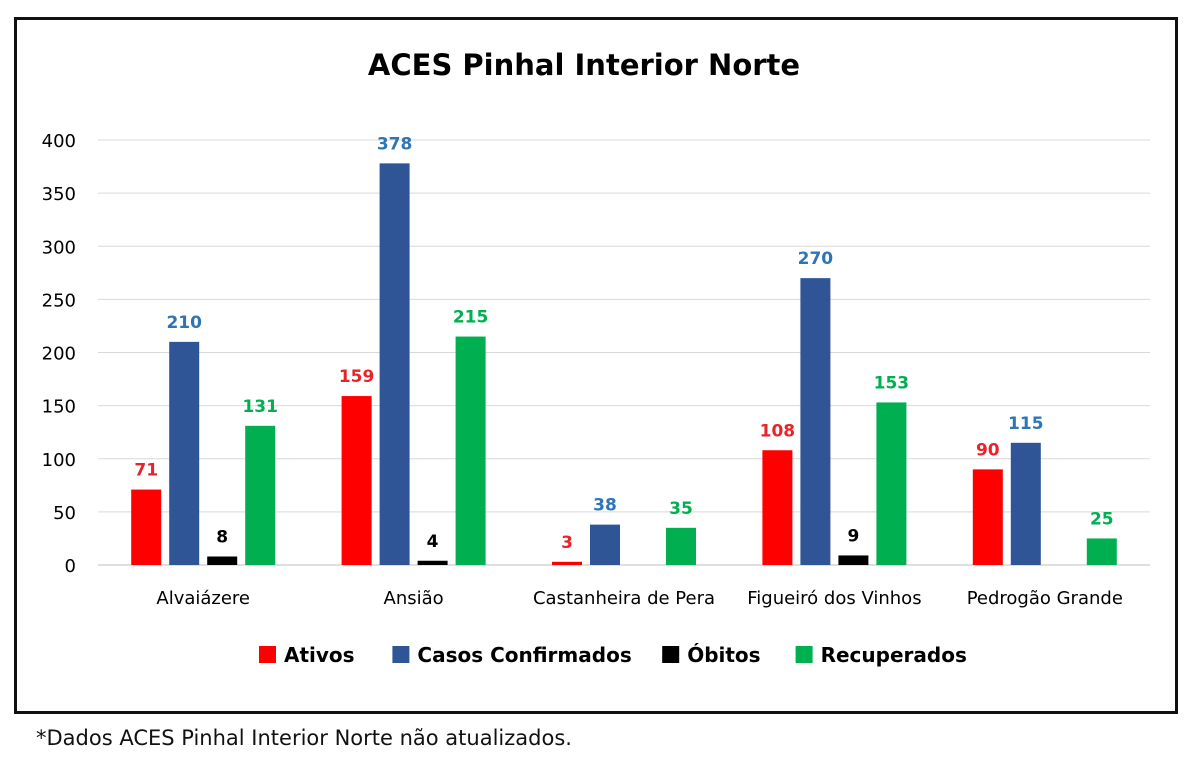  What do you see at coordinates (357, 377) in the screenshot?
I see `data-label: 159` at bounding box center [357, 377].